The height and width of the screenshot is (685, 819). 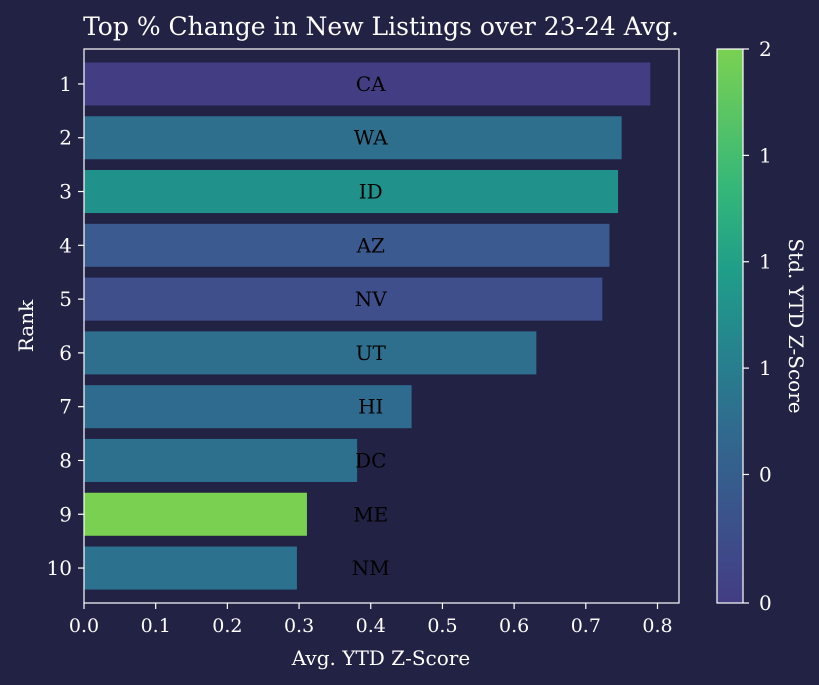 I want to click on bar-me, so click(x=195, y=514).